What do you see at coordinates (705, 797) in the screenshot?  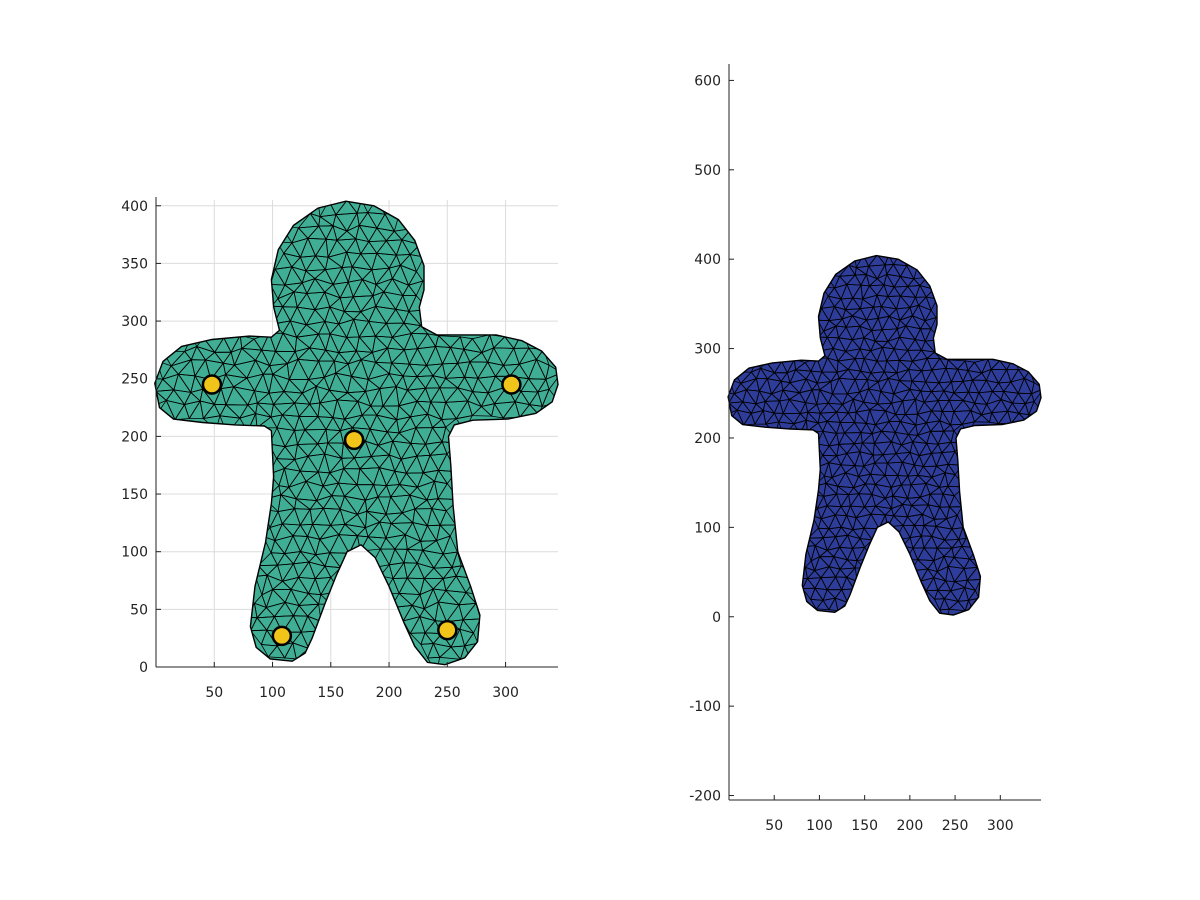 I see `y-tick-label: -200` at bounding box center [705, 797].